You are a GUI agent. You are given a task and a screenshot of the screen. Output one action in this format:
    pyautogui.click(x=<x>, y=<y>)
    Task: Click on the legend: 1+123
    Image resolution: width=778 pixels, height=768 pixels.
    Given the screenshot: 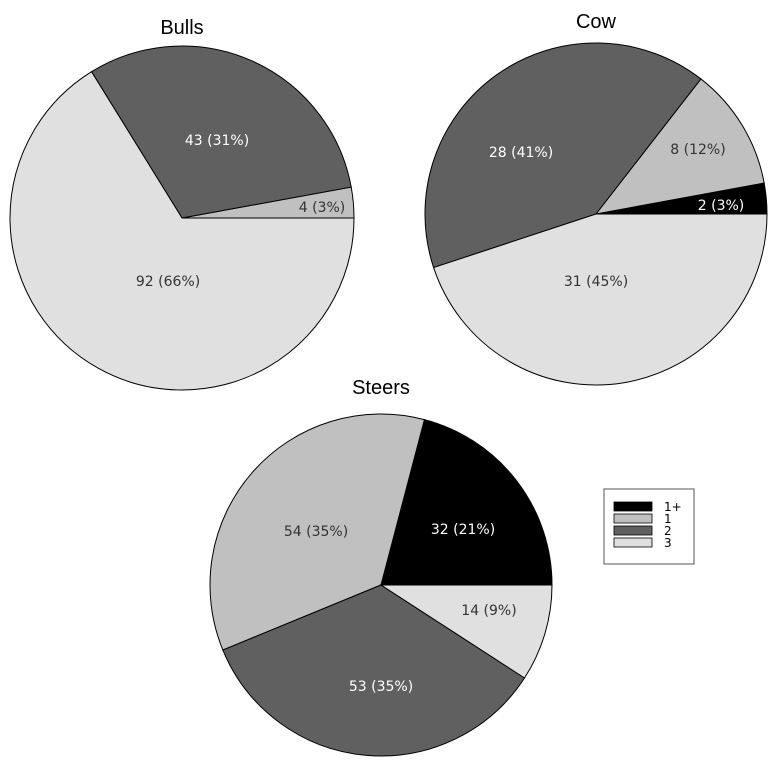 What is the action you would take?
    pyautogui.click(x=649, y=526)
    